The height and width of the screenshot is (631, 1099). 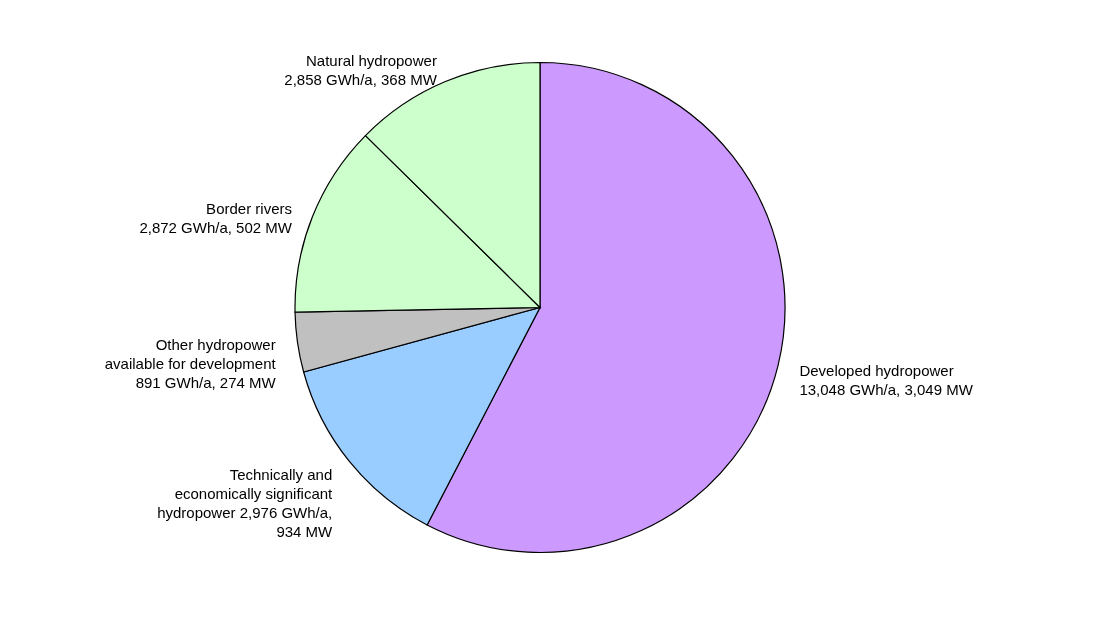 What do you see at coordinates (371, 61) in the screenshot?
I see `slice-label: Natural hydropower` at bounding box center [371, 61].